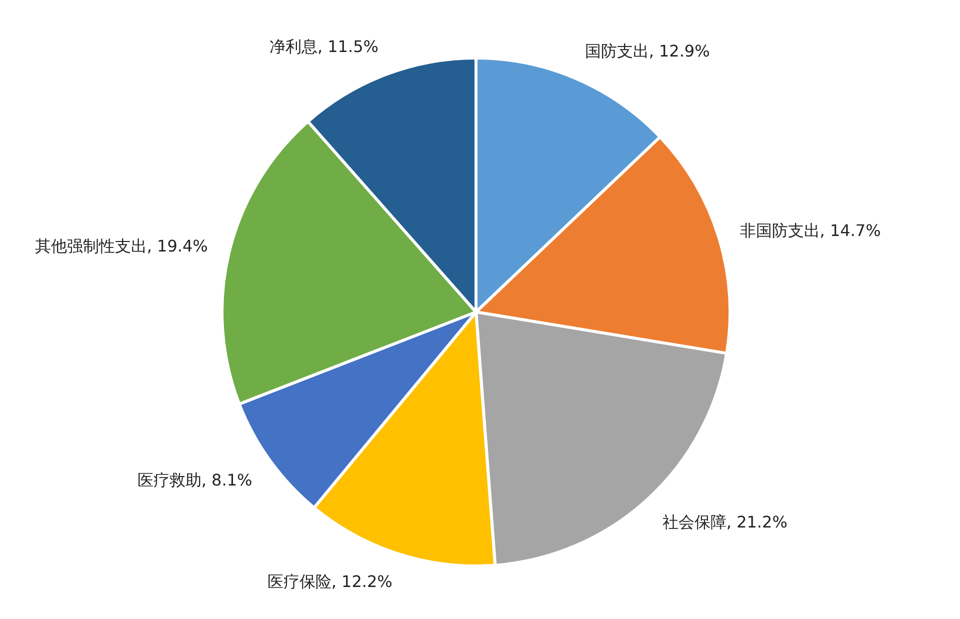 Image resolution: width=960 pixels, height=619 pixels. What do you see at coordinates (194, 480) in the screenshot?
I see `slice-label: 医疗救助, 8.1%` at bounding box center [194, 480].